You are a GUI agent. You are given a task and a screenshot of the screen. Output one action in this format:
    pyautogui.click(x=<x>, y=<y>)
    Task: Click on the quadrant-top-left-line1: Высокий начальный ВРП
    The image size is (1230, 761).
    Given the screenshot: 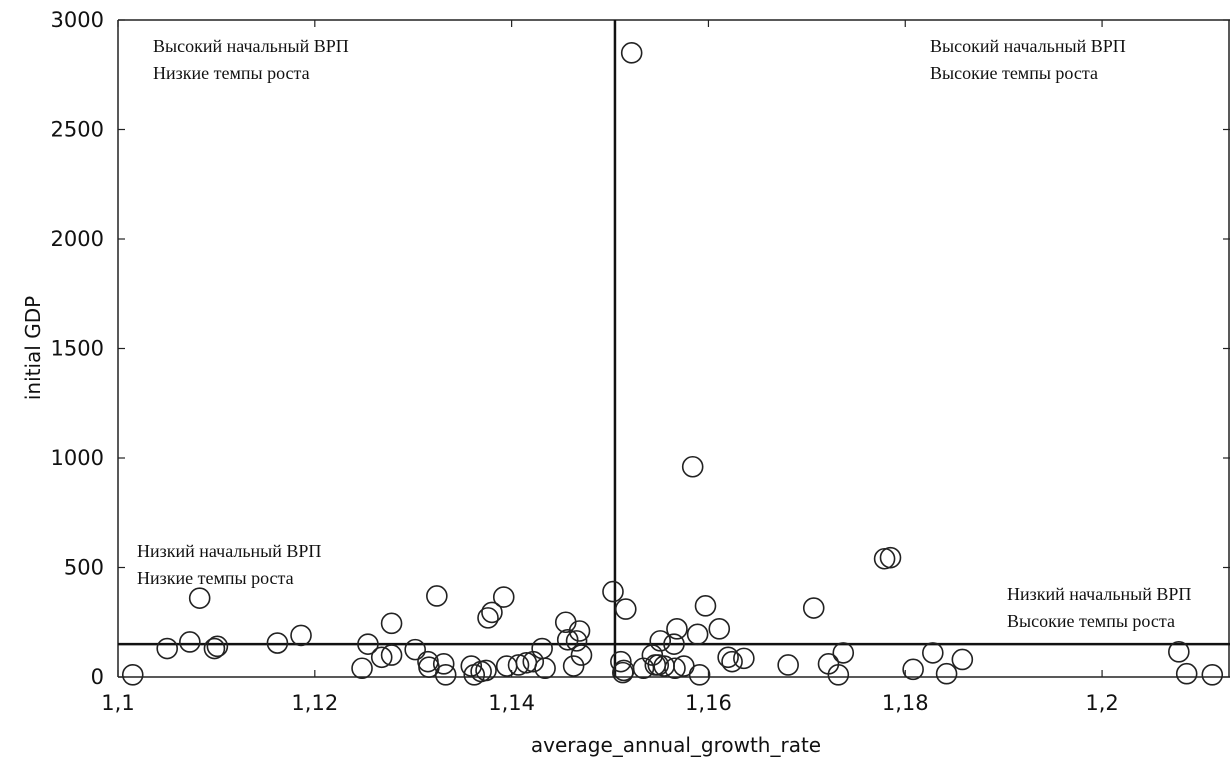 What is the action you would take?
    pyautogui.click(x=251, y=46)
    